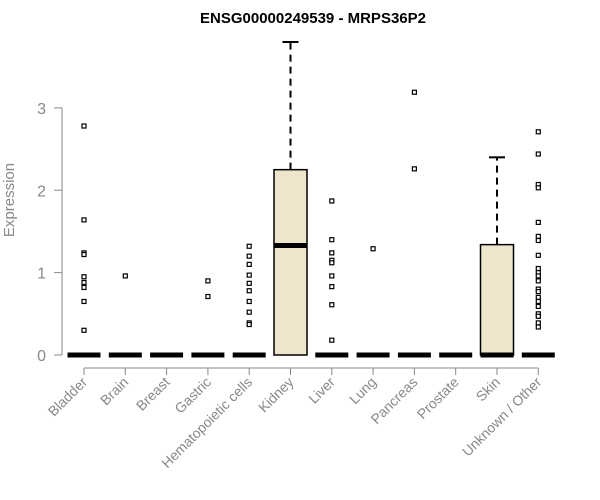 The width and height of the screenshot is (600, 500). I want to click on x-tick-label: Bladder, so click(68, 397).